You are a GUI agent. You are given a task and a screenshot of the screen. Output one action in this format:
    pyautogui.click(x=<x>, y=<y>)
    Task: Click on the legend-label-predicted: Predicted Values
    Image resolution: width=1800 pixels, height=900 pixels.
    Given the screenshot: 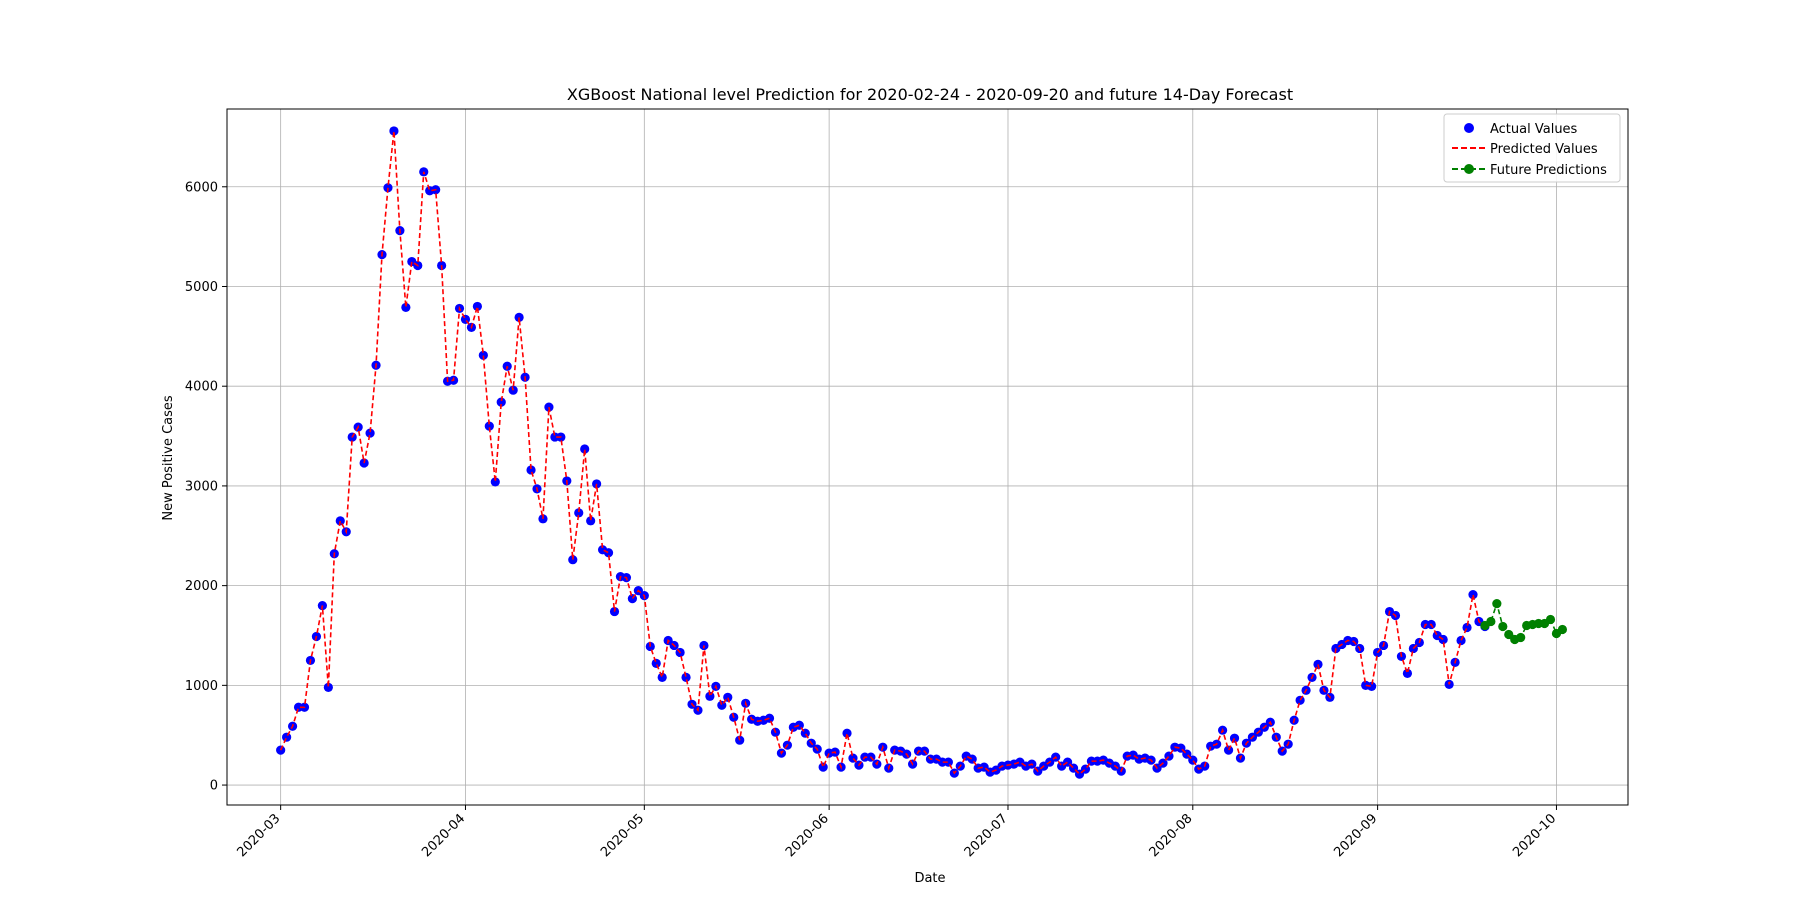 What is the action you would take?
    pyautogui.click(x=1544, y=149)
    